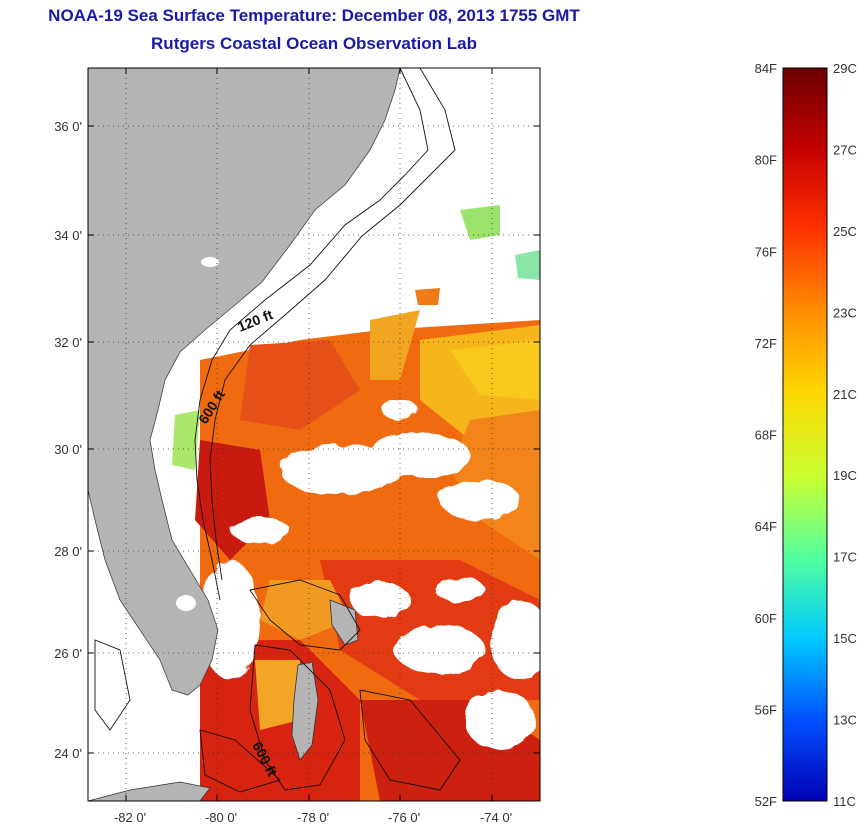  Describe the element at coordinates (766, 251) in the screenshot. I see `colorbar-fahrenheit-label: 76F` at that location.